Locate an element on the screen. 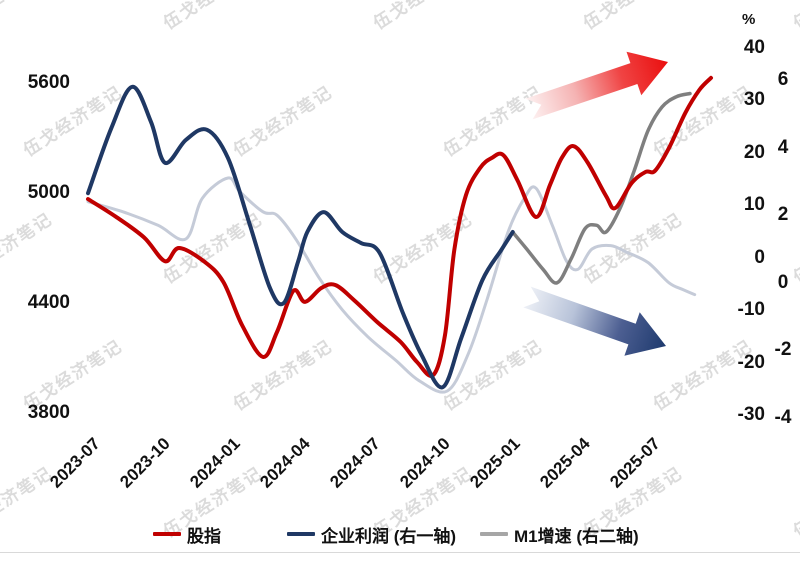 The width and height of the screenshot is (800, 561). right-axis2-tick: 2 is located at coordinates (783, 215).